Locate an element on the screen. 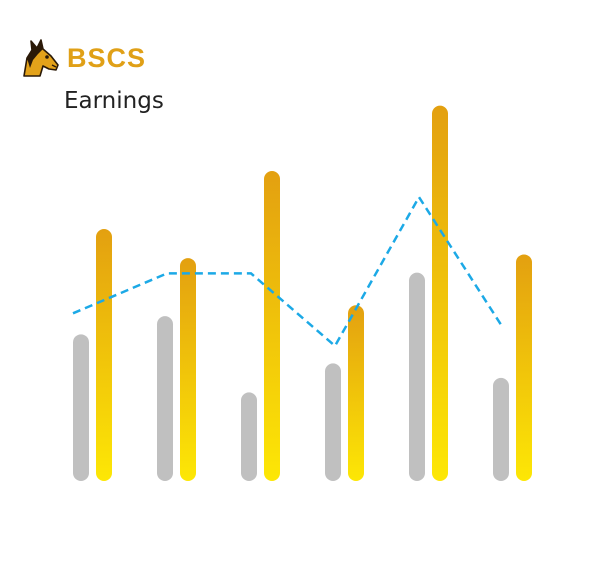 The height and width of the screenshot is (580, 603). brand-row: BSCS is located at coordinates (82, 58).